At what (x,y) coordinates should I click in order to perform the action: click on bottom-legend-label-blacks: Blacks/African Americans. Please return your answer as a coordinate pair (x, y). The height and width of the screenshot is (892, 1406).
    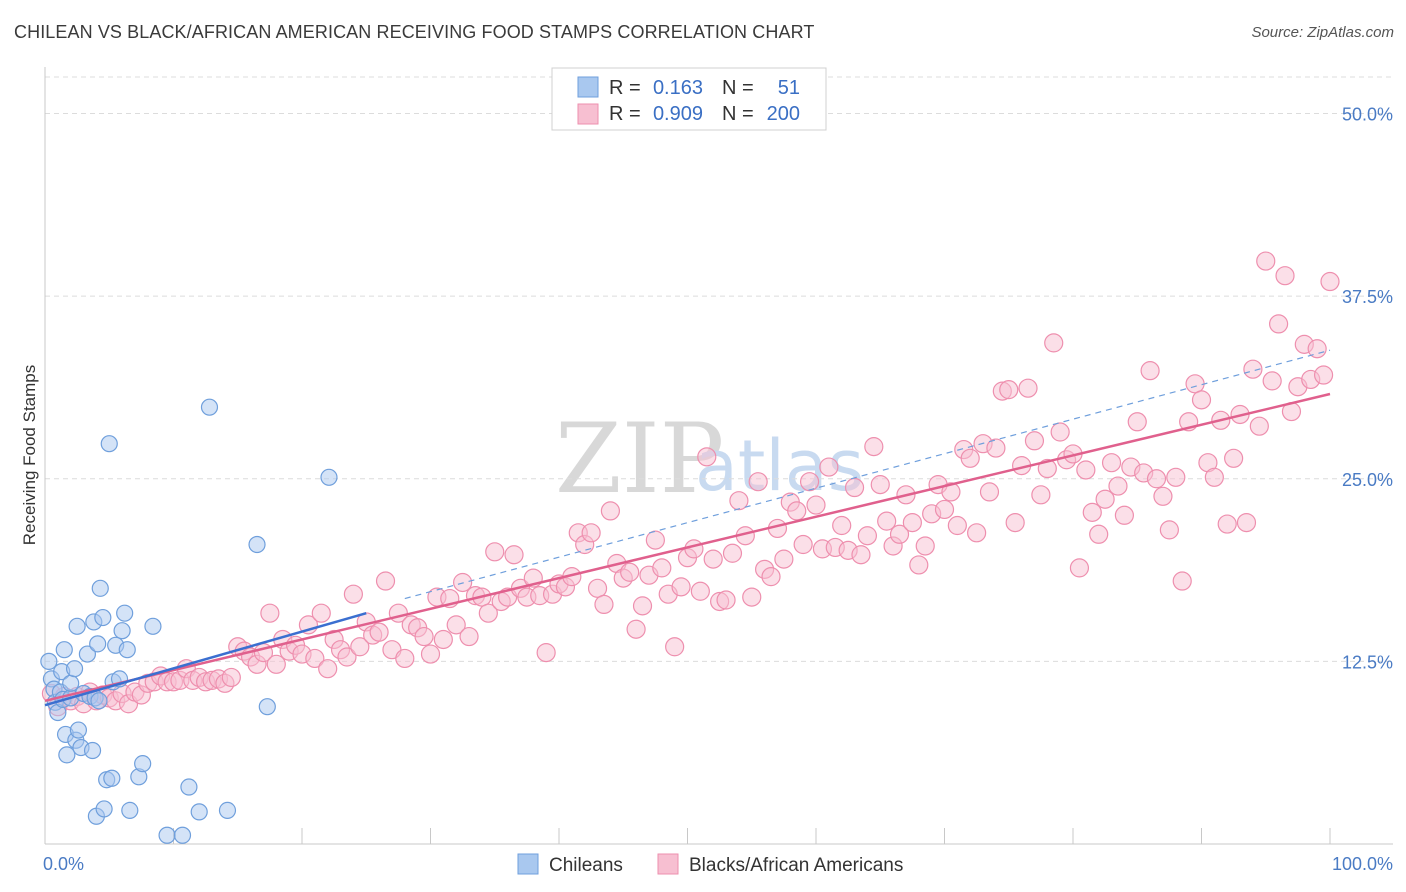
    Looking at the image, I should click on (796, 865).